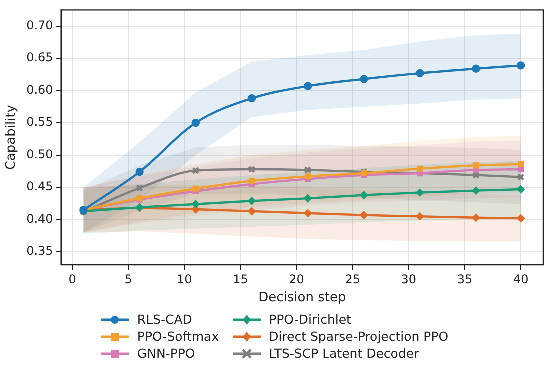 This screenshot has height=385, width=550. Describe the element at coordinates (12, 137) in the screenshot. I see `y-axis-title: Capability` at that location.